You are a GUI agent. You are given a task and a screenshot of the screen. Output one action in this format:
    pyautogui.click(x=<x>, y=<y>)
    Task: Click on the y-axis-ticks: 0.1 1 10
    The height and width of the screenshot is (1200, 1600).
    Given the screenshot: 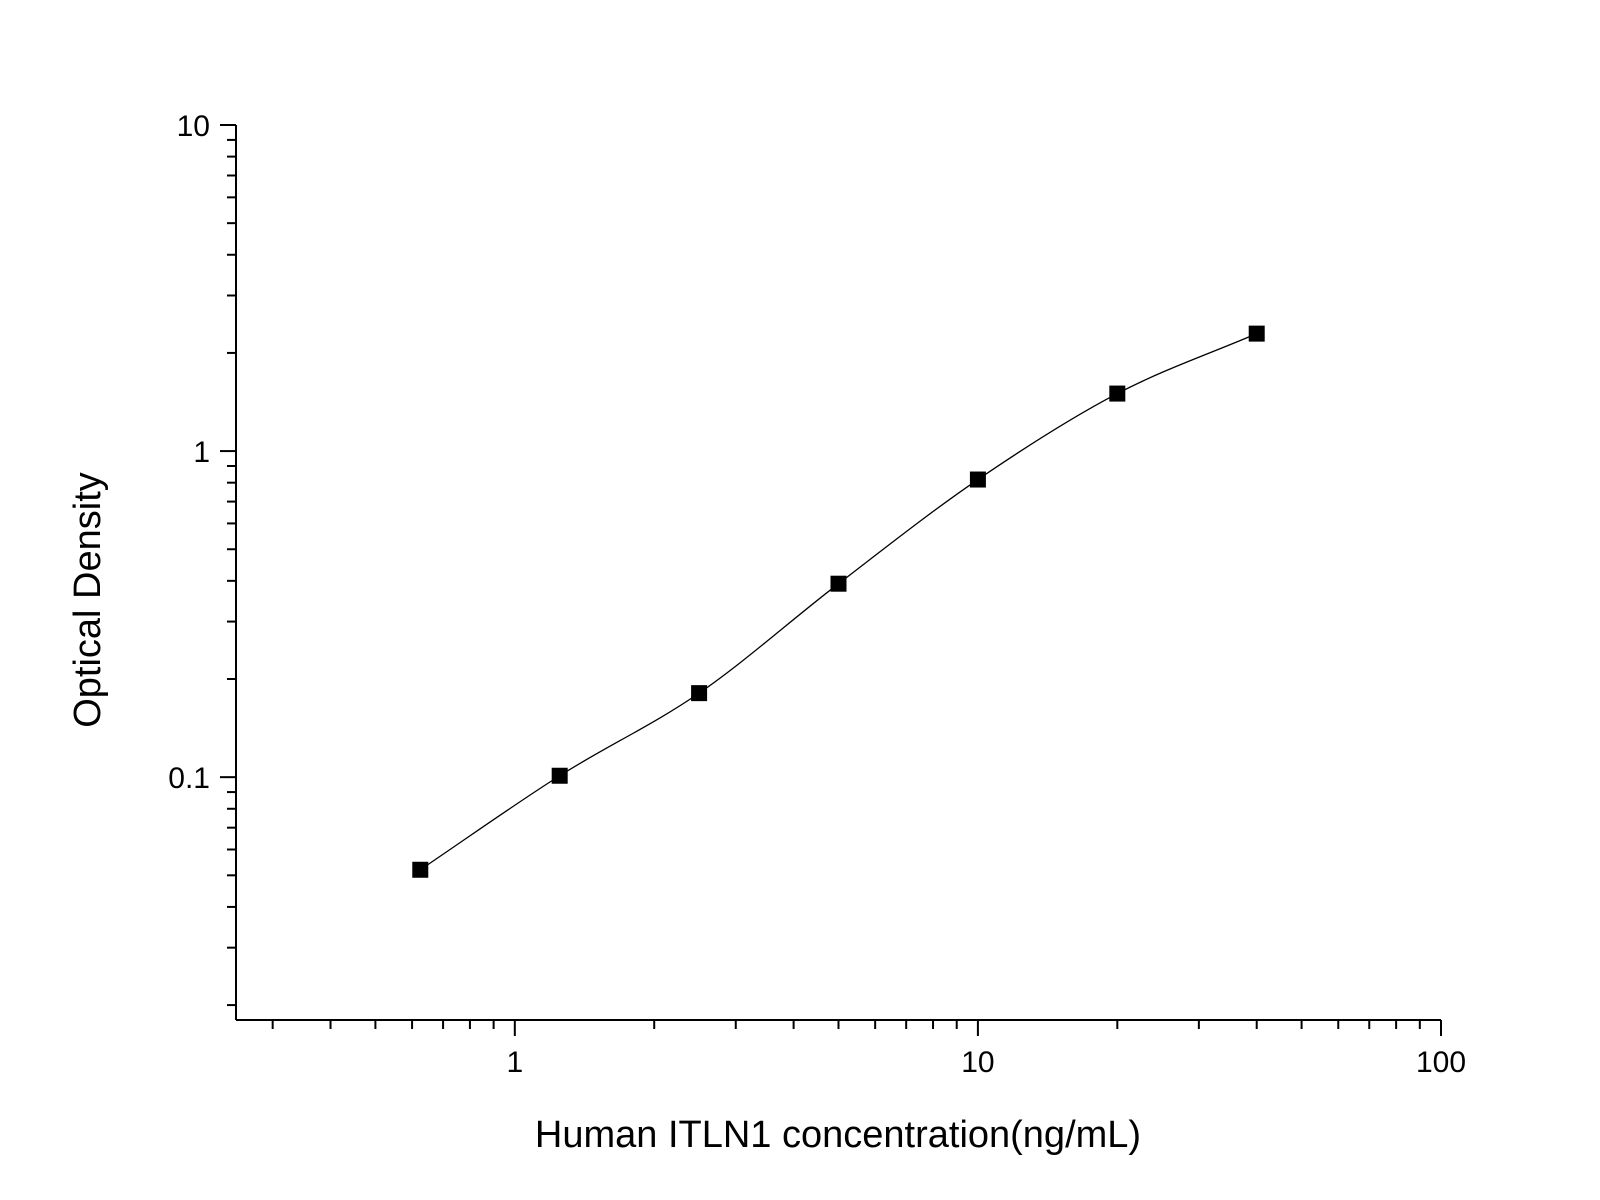 What is the action you would take?
    pyautogui.click(x=202, y=558)
    